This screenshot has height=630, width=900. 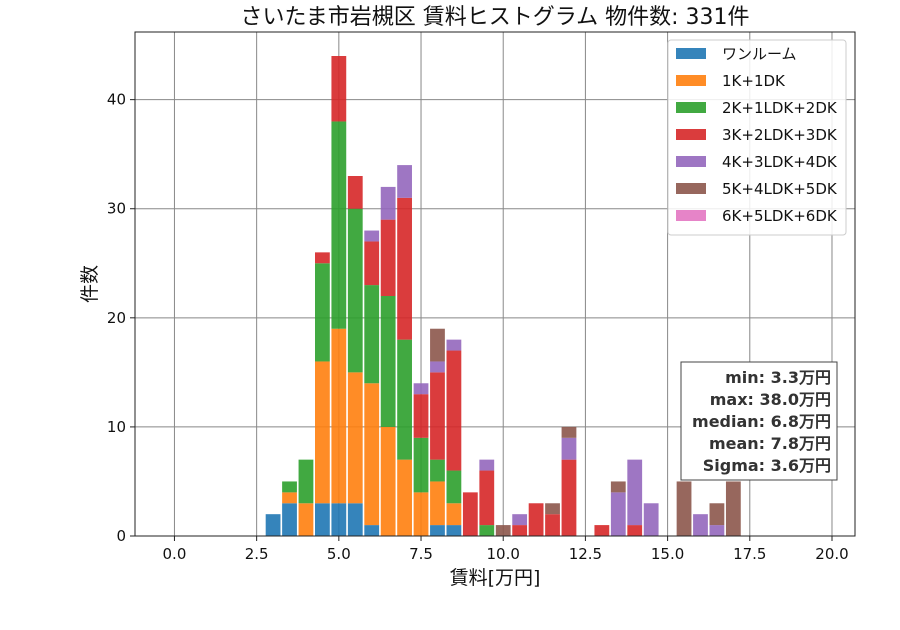 What do you see at coordinates (780, 162) in the screenshot?
I see `legend-label: 4K+3LDK+4DK` at bounding box center [780, 162].